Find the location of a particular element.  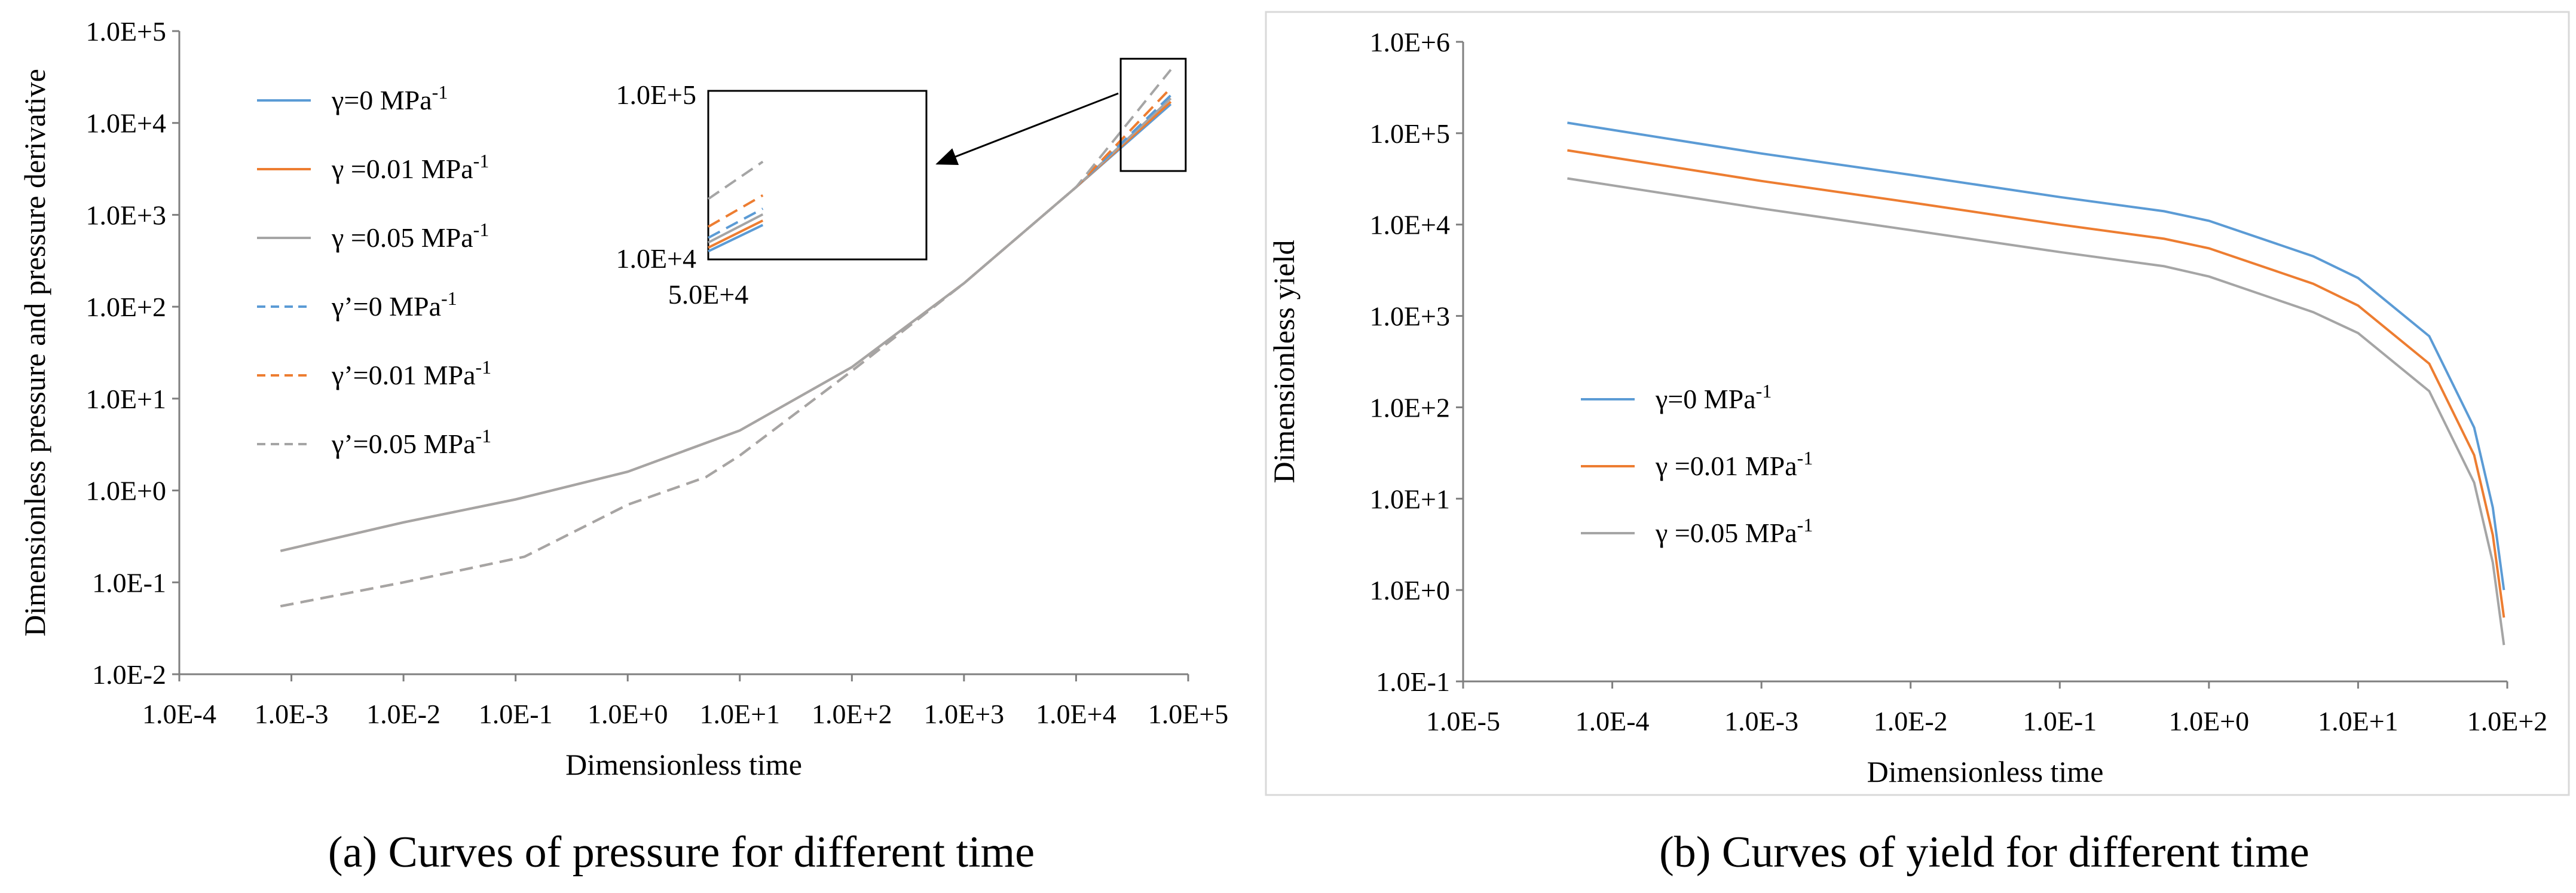

legend-label: γ’=0.05 MPa-1 is located at coordinates (411, 442).